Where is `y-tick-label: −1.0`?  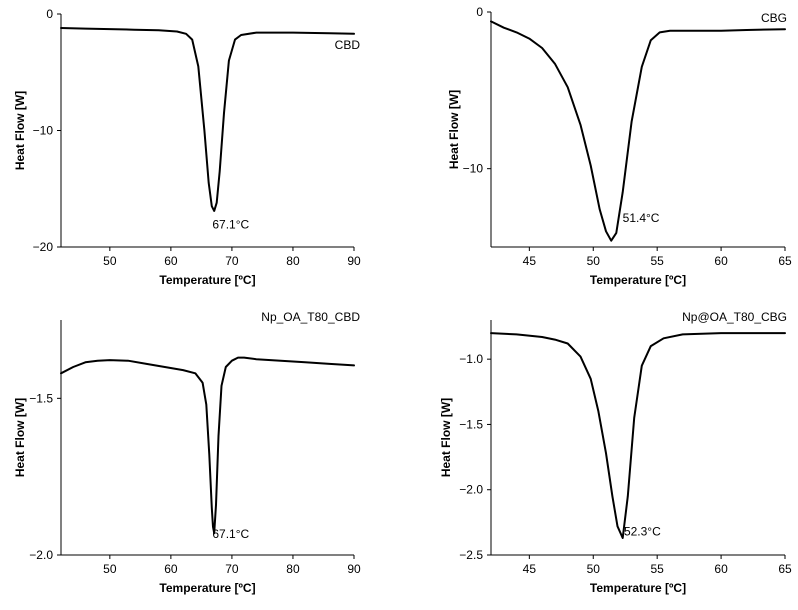
y-tick-label: −1.0 is located at coordinates (471, 359).